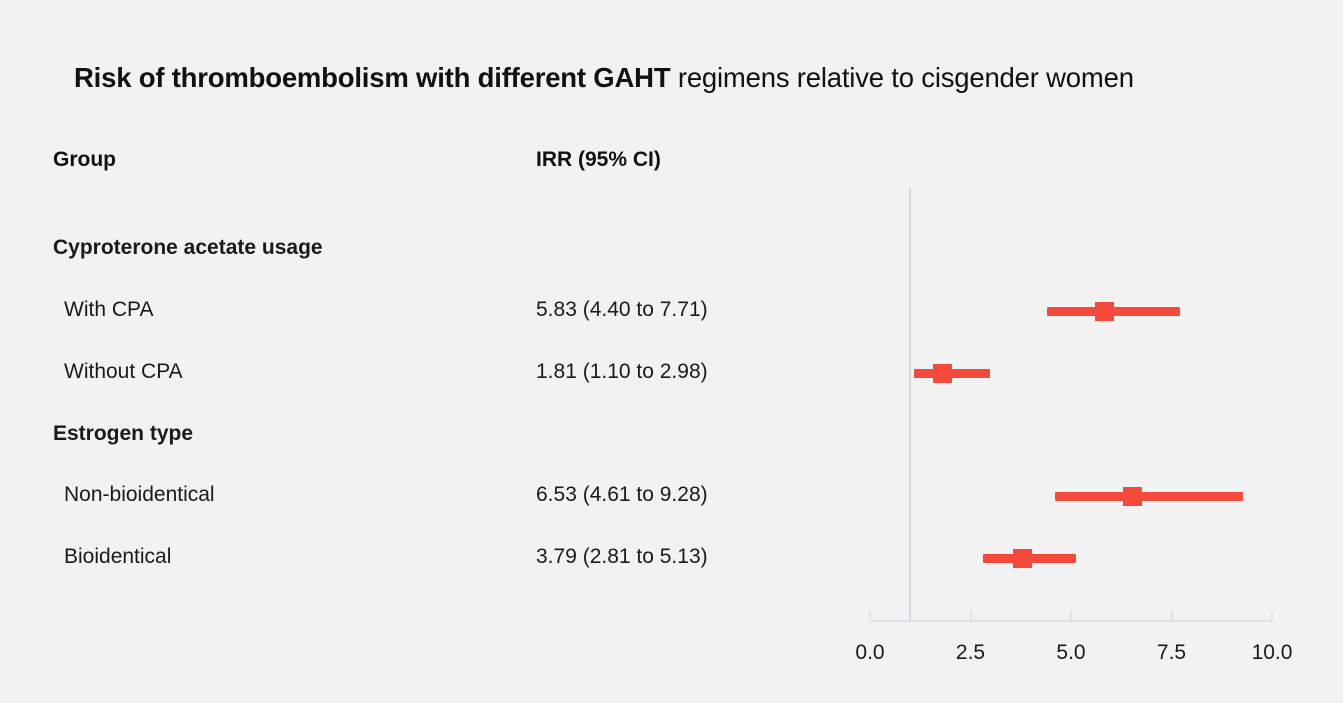  Describe the element at coordinates (1272, 652) in the screenshot. I see `x-axis-tick-label: 10.0` at that location.